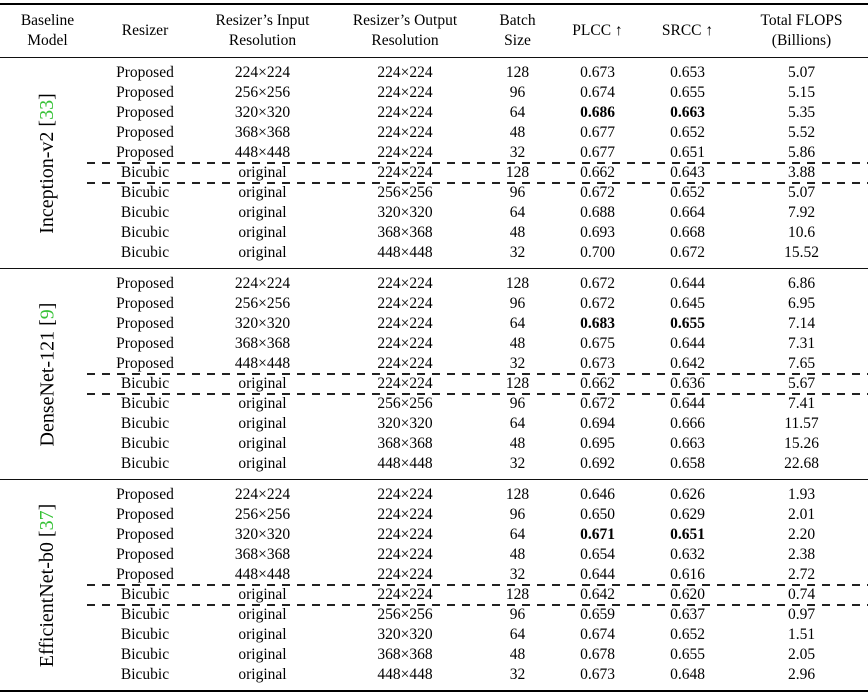 The width and height of the screenshot is (868, 700). Describe the element at coordinates (597, 674) in the screenshot. I see `cell-plcc: 0.673` at that location.